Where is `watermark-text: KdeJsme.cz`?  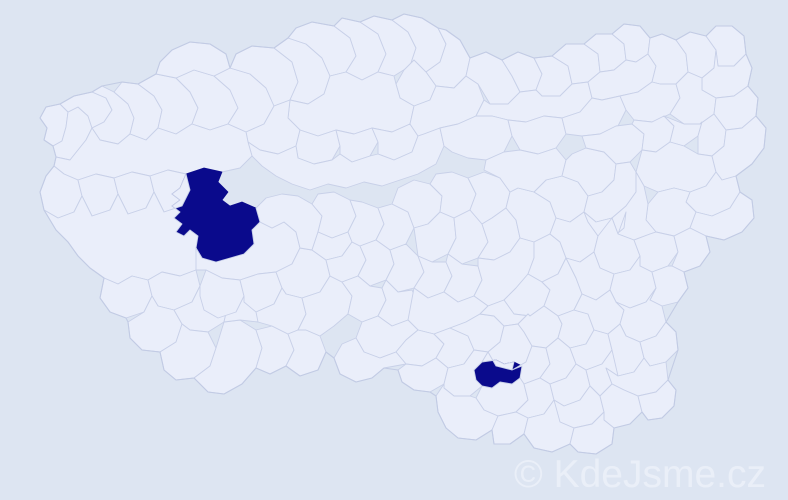
watermark-text: KdeJsme.cz is located at coordinates (659, 474).